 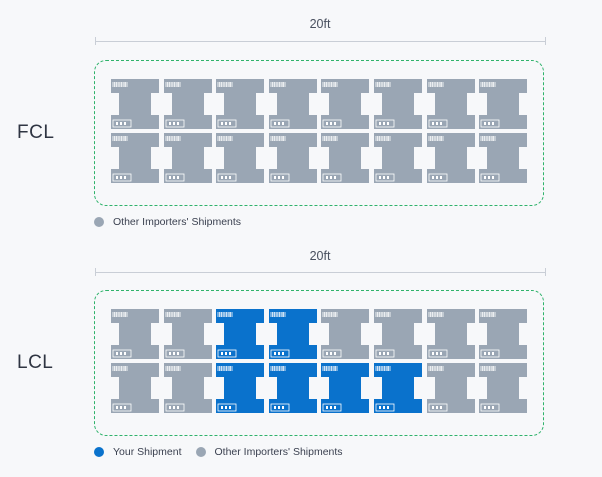 What do you see at coordinates (320, 256) in the screenshot?
I see `lcl-dimension-label: 20ft` at bounding box center [320, 256].